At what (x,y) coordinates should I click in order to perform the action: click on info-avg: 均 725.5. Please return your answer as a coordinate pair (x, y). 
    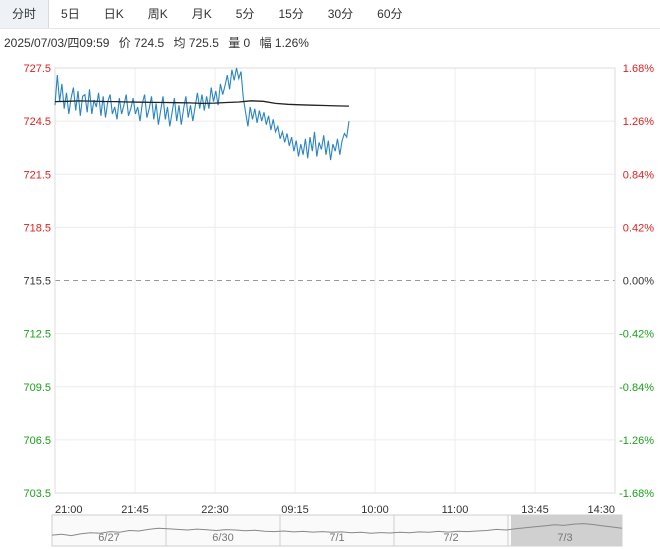
    Looking at the image, I should click on (196, 43).